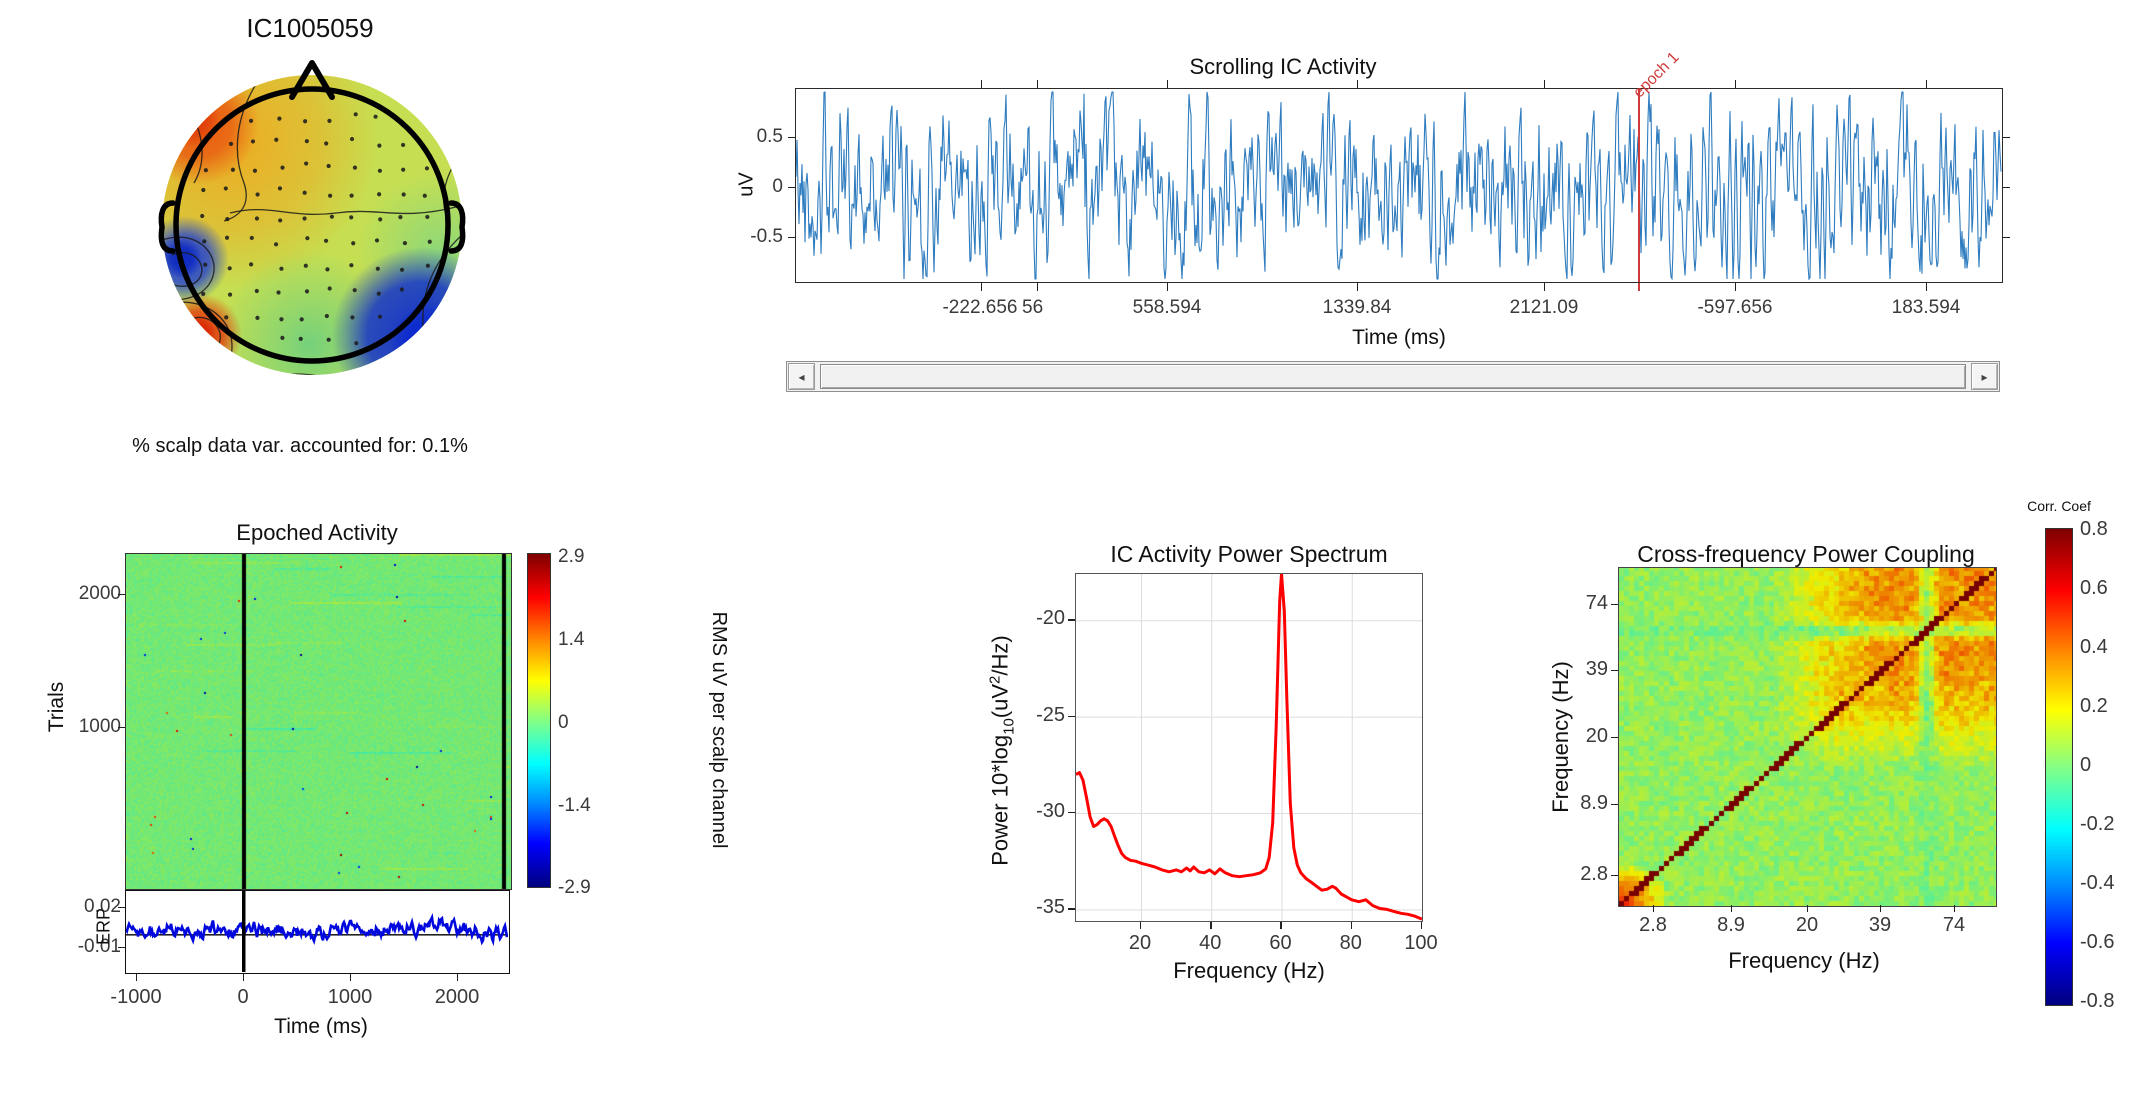  Describe the element at coordinates (1807, 925) in the screenshot. I see `cross-frequency-x-tick-label: 20` at that location.